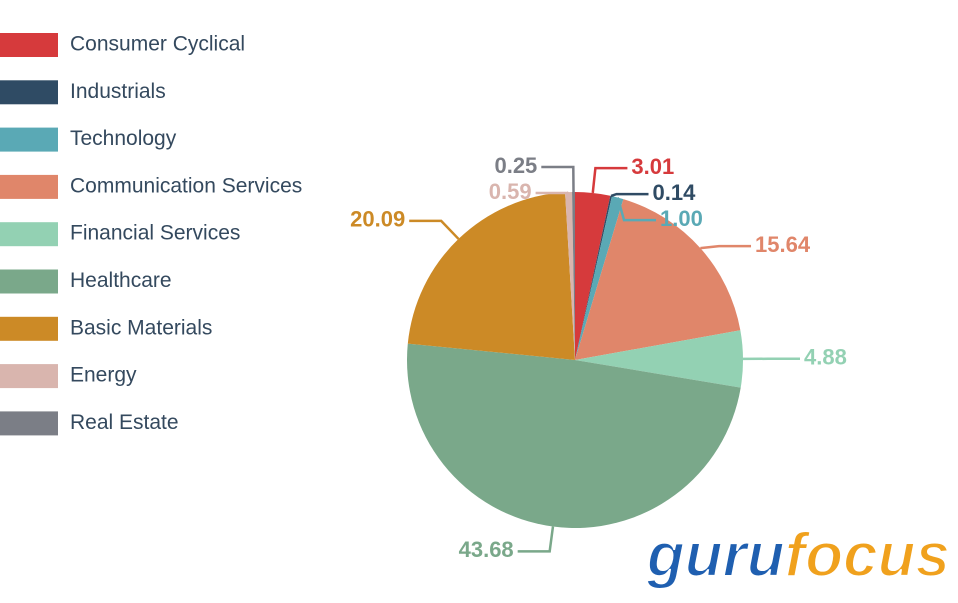 This screenshot has width=958, height=603. Describe the element at coordinates (103, 375) in the screenshot. I see `legend-label: Energy` at that location.